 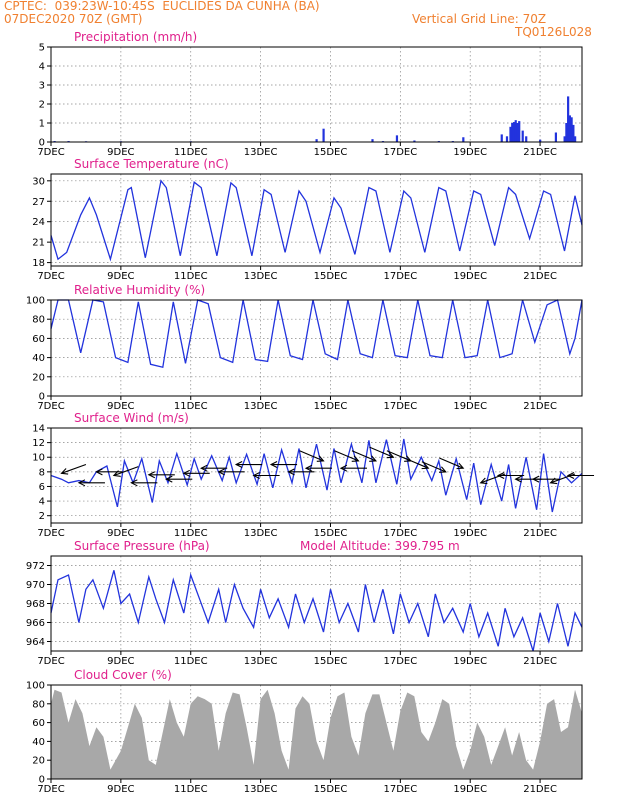 I want to click on y-tick-label: 80, so click(x=38, y=704).